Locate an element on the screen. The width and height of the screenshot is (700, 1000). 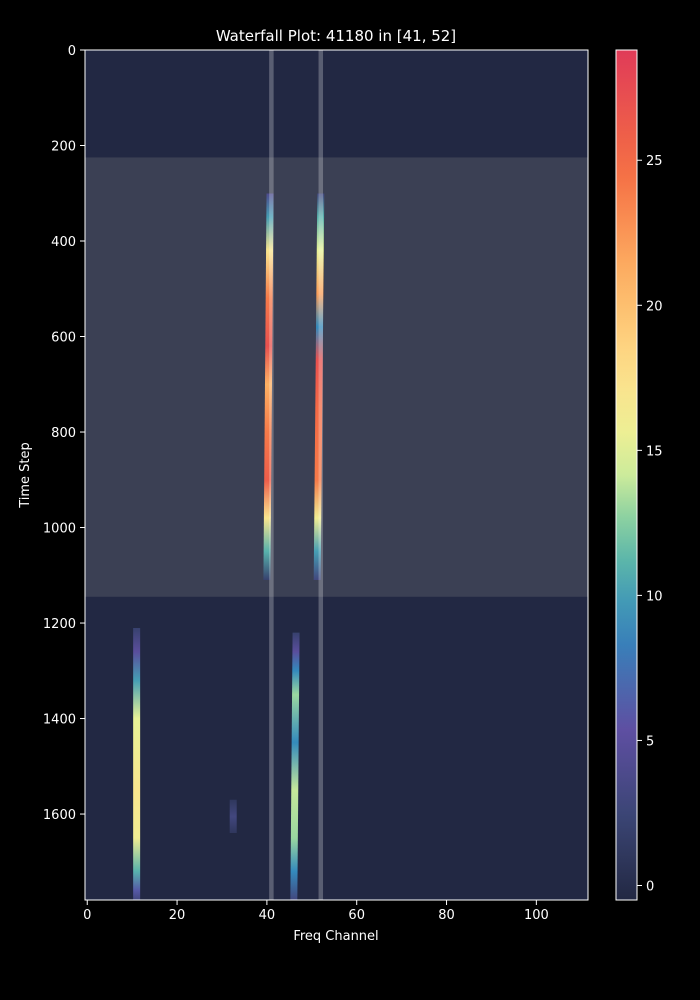
colorbar-tick-label: 25 is located at coordinates (654, 161).